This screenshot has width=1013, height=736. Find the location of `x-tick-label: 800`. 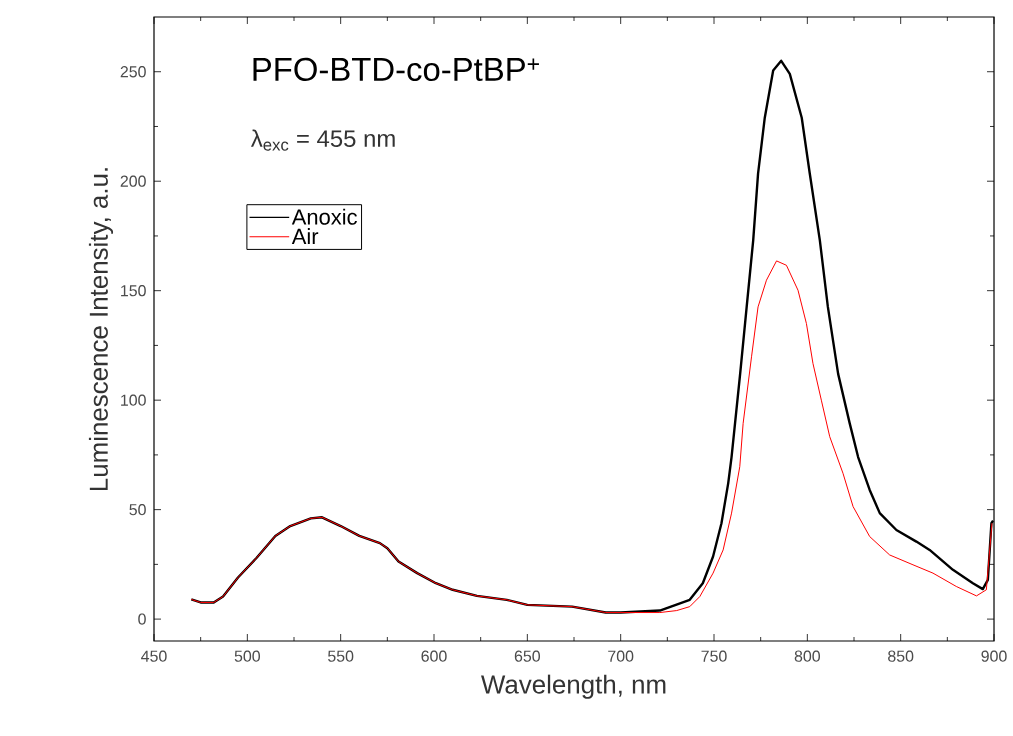

x-tick-label: 800 is located at coordinates (807, 656).